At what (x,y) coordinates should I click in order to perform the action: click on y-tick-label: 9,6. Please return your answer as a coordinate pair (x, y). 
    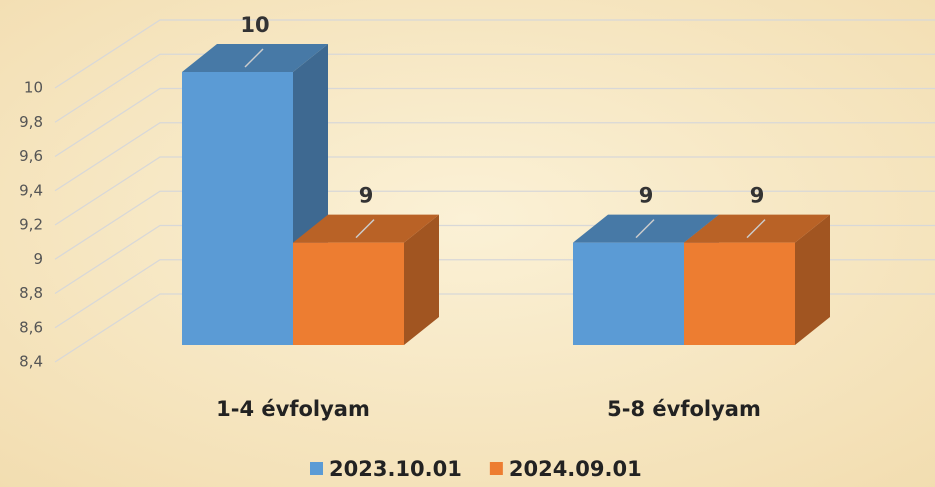
    Looking at the image, I should click on (31, 156).